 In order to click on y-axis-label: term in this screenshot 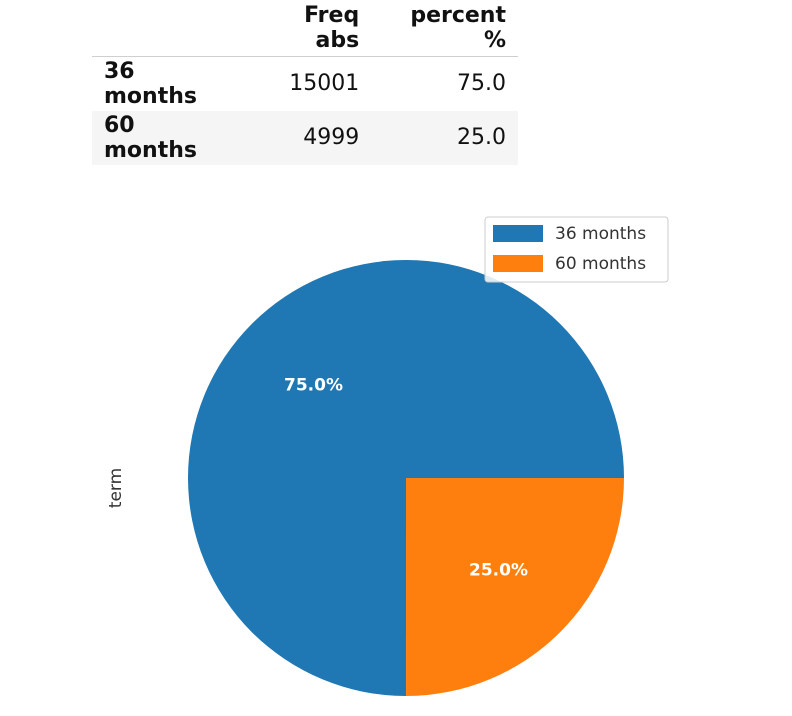, I will do `click(116, 488)`.